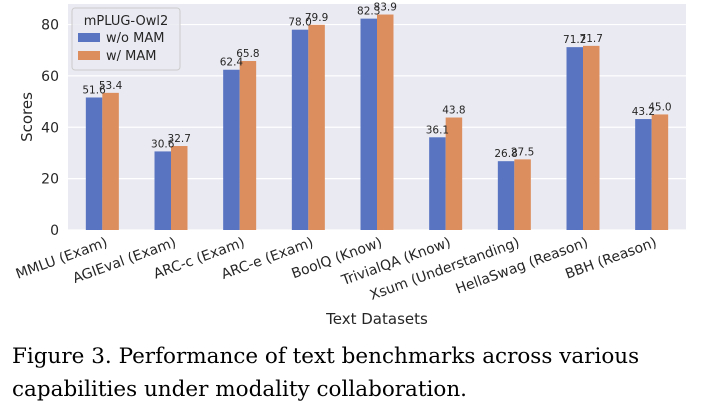  What do you see at coordinates (89, 55) in the screenshot?
I see `legend-swatch-w-mam` at bounding box center [89, 55].